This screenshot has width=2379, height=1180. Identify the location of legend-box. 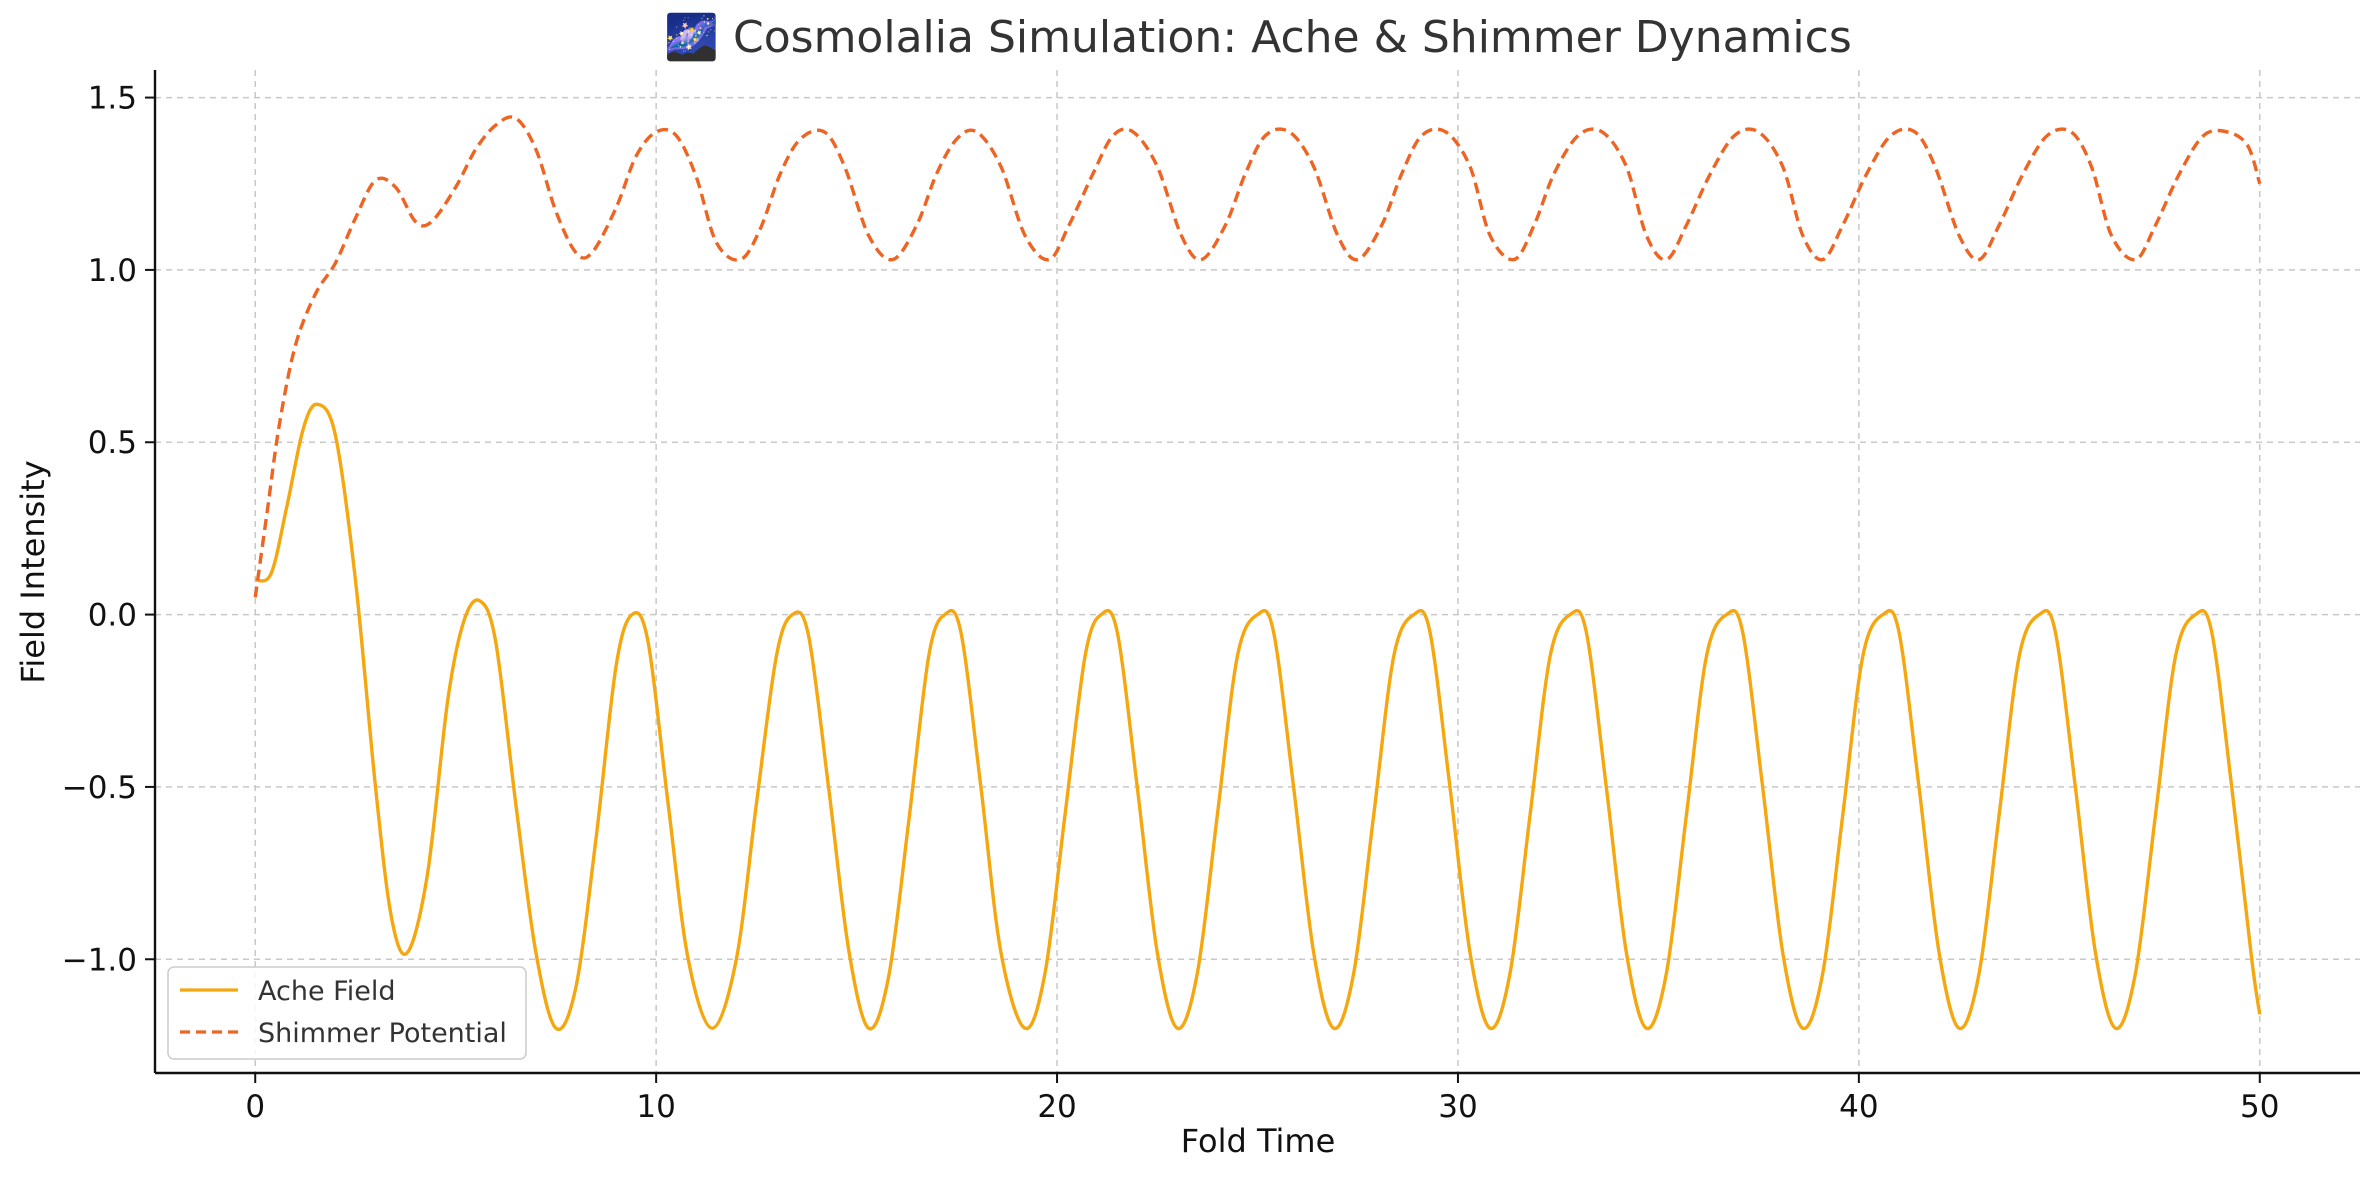
(347, 1013).